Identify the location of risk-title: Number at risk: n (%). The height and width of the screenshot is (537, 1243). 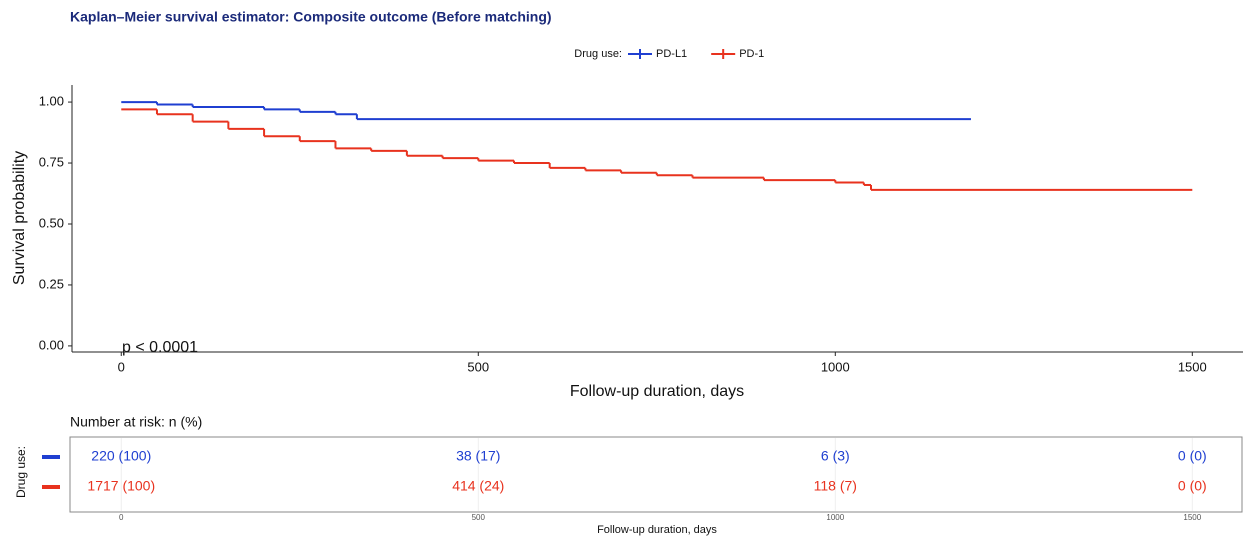
(136, 422).